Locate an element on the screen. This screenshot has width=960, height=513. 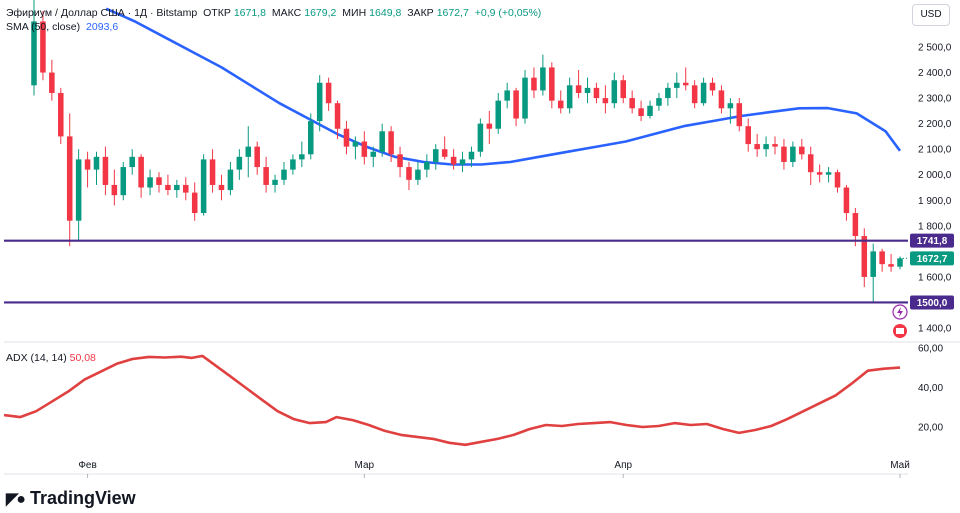
axis-icons is located at coordinates (900, 321).